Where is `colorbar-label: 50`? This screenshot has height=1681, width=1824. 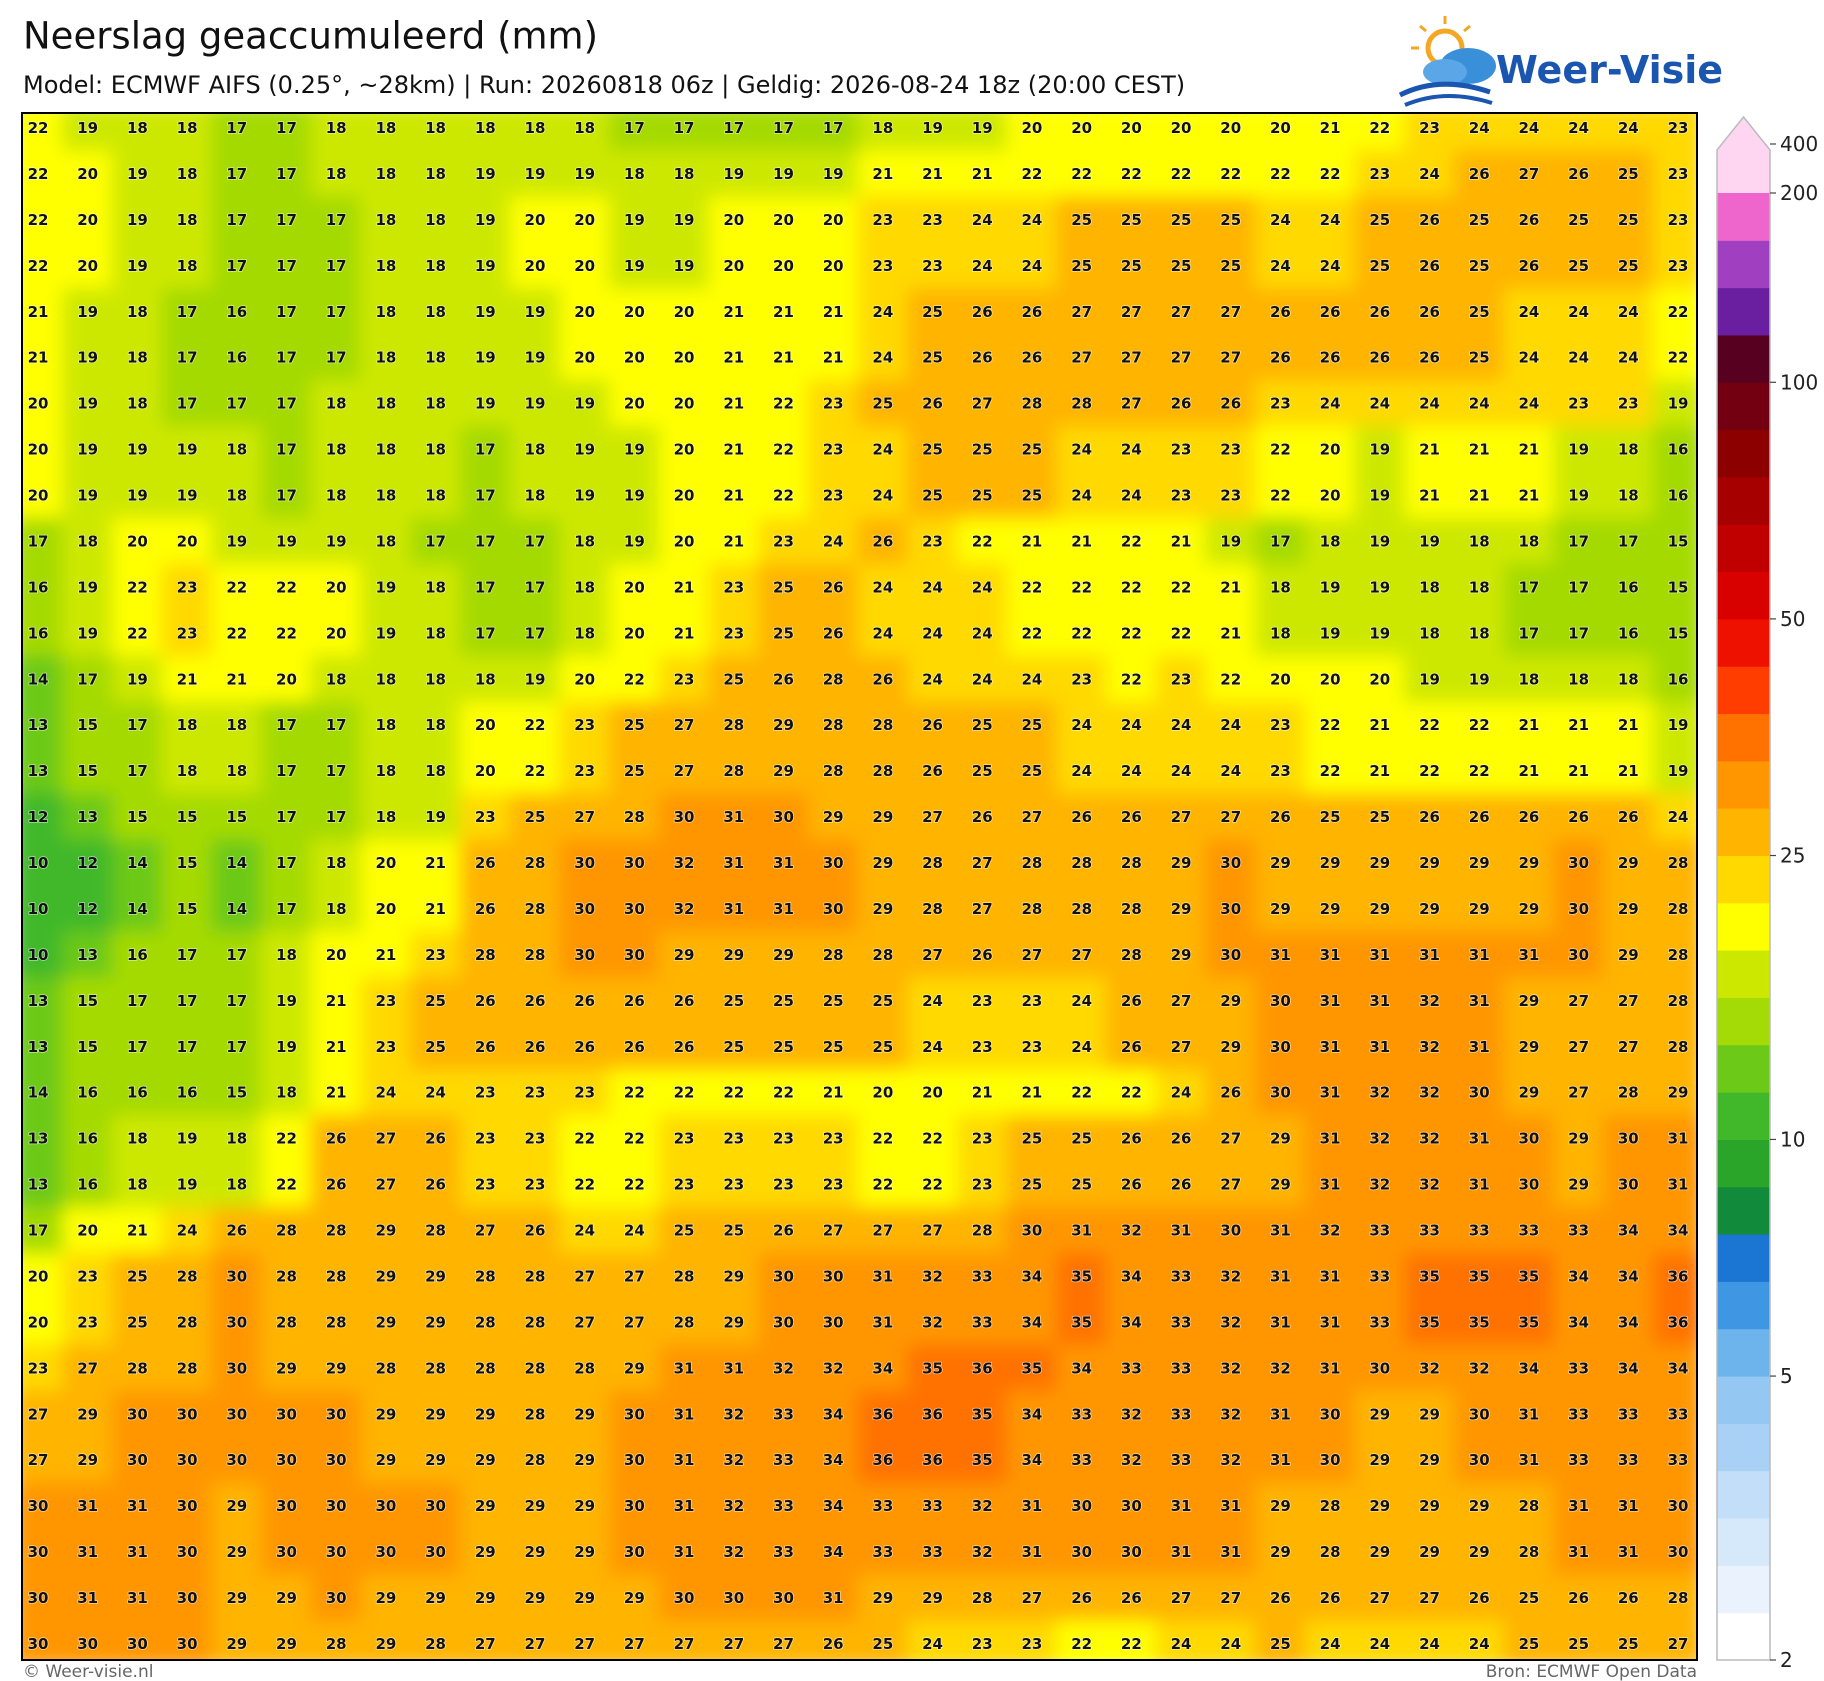
colorbar-label: 50 is located at coordinates (1792, 619).